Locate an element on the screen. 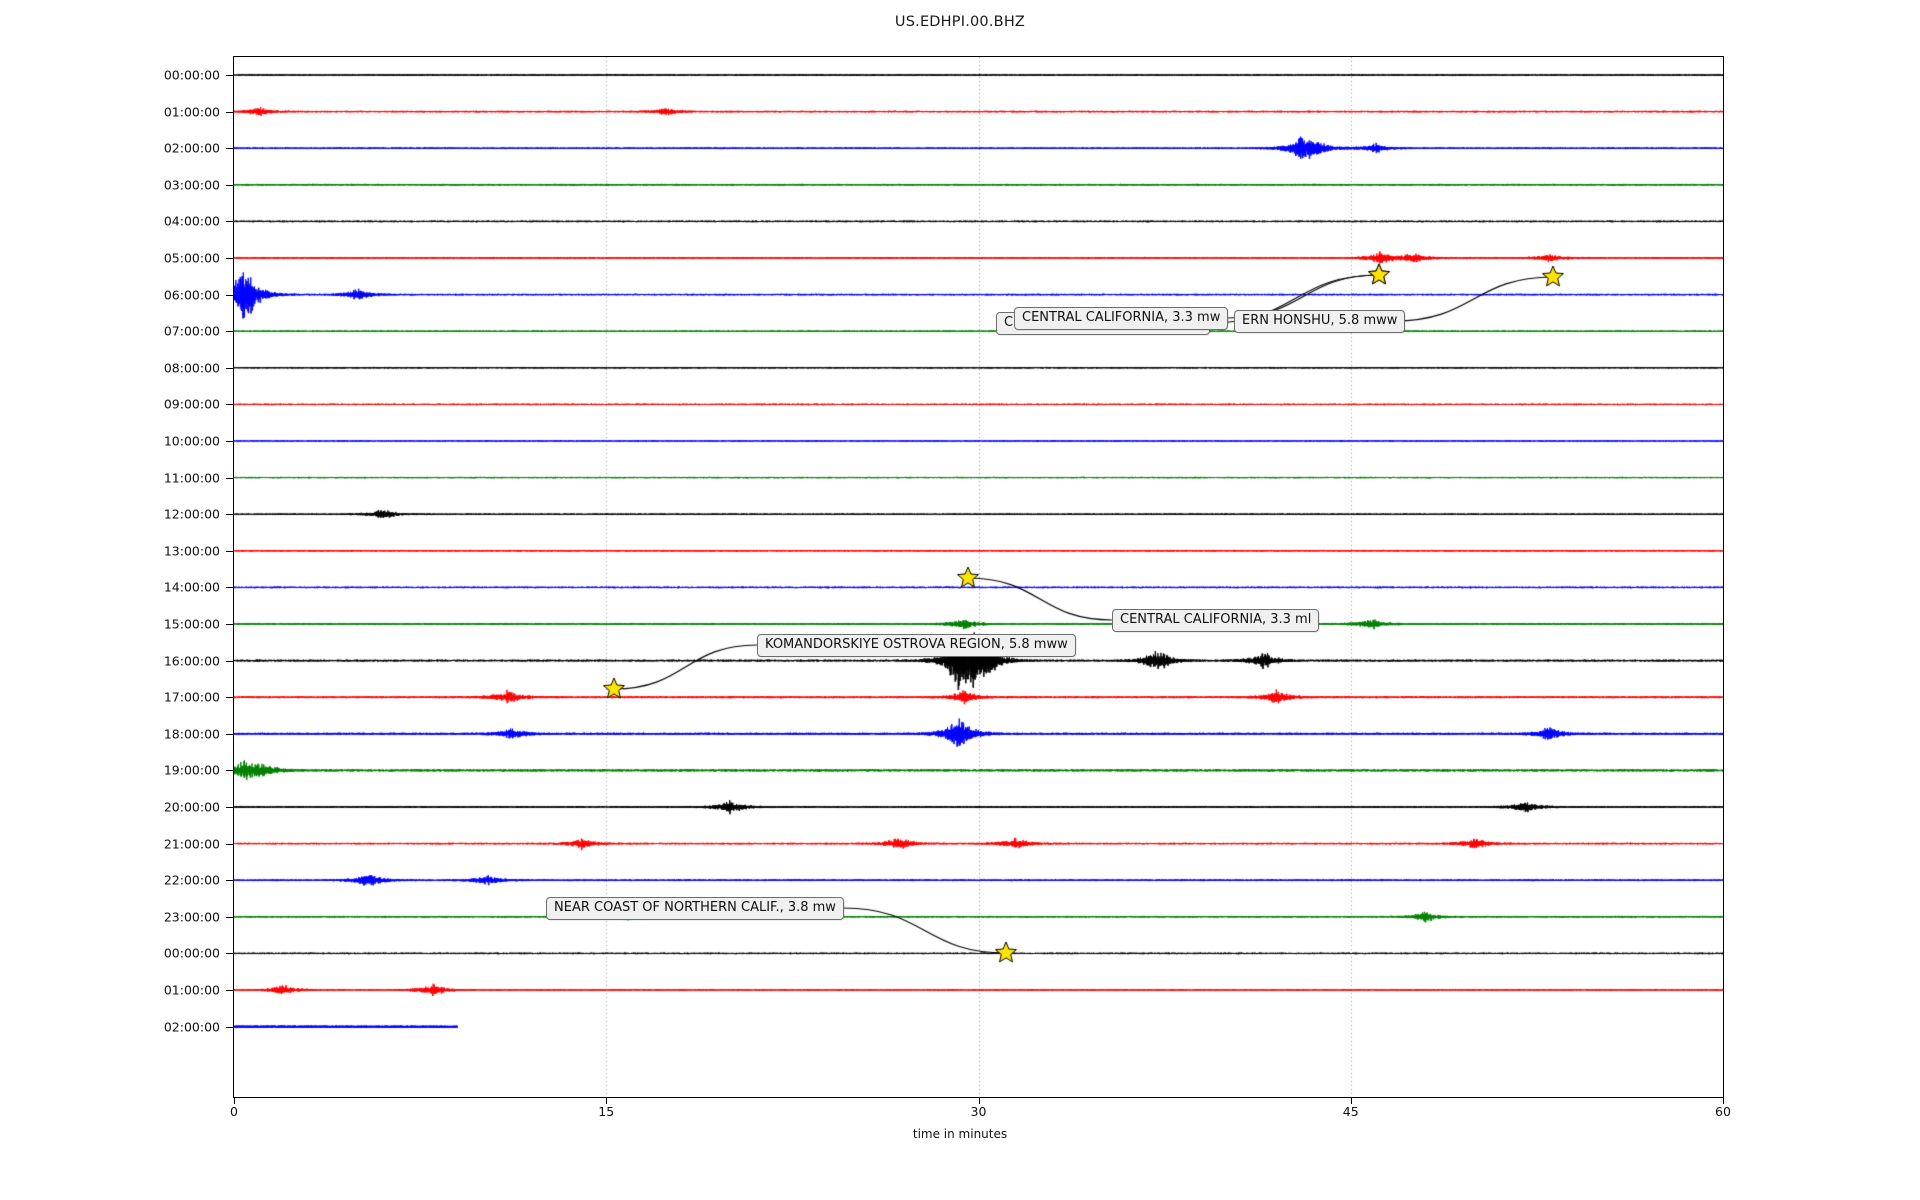 The height and width of the screenshot is (1200, 1920). annotation-central-california-33mw: CENTRAL CALIFORNIA, 3.3 mw is located at coordinates (1121, 318).